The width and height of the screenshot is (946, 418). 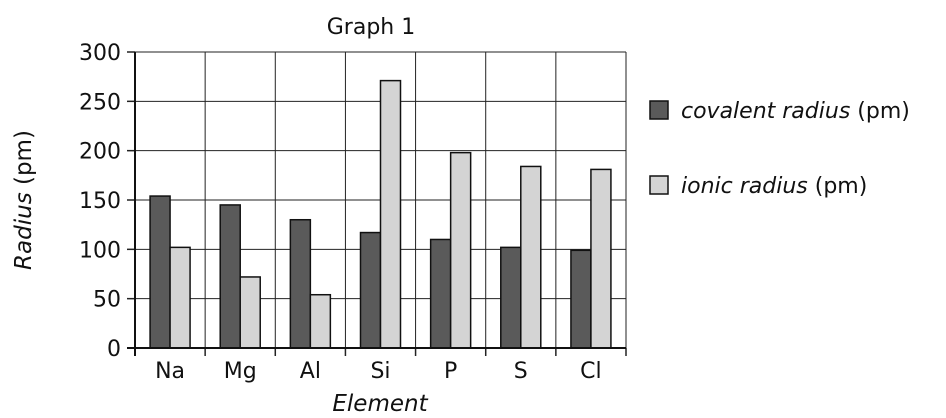 I want to click on bar-ionic-al, so click(x=320, y=321).